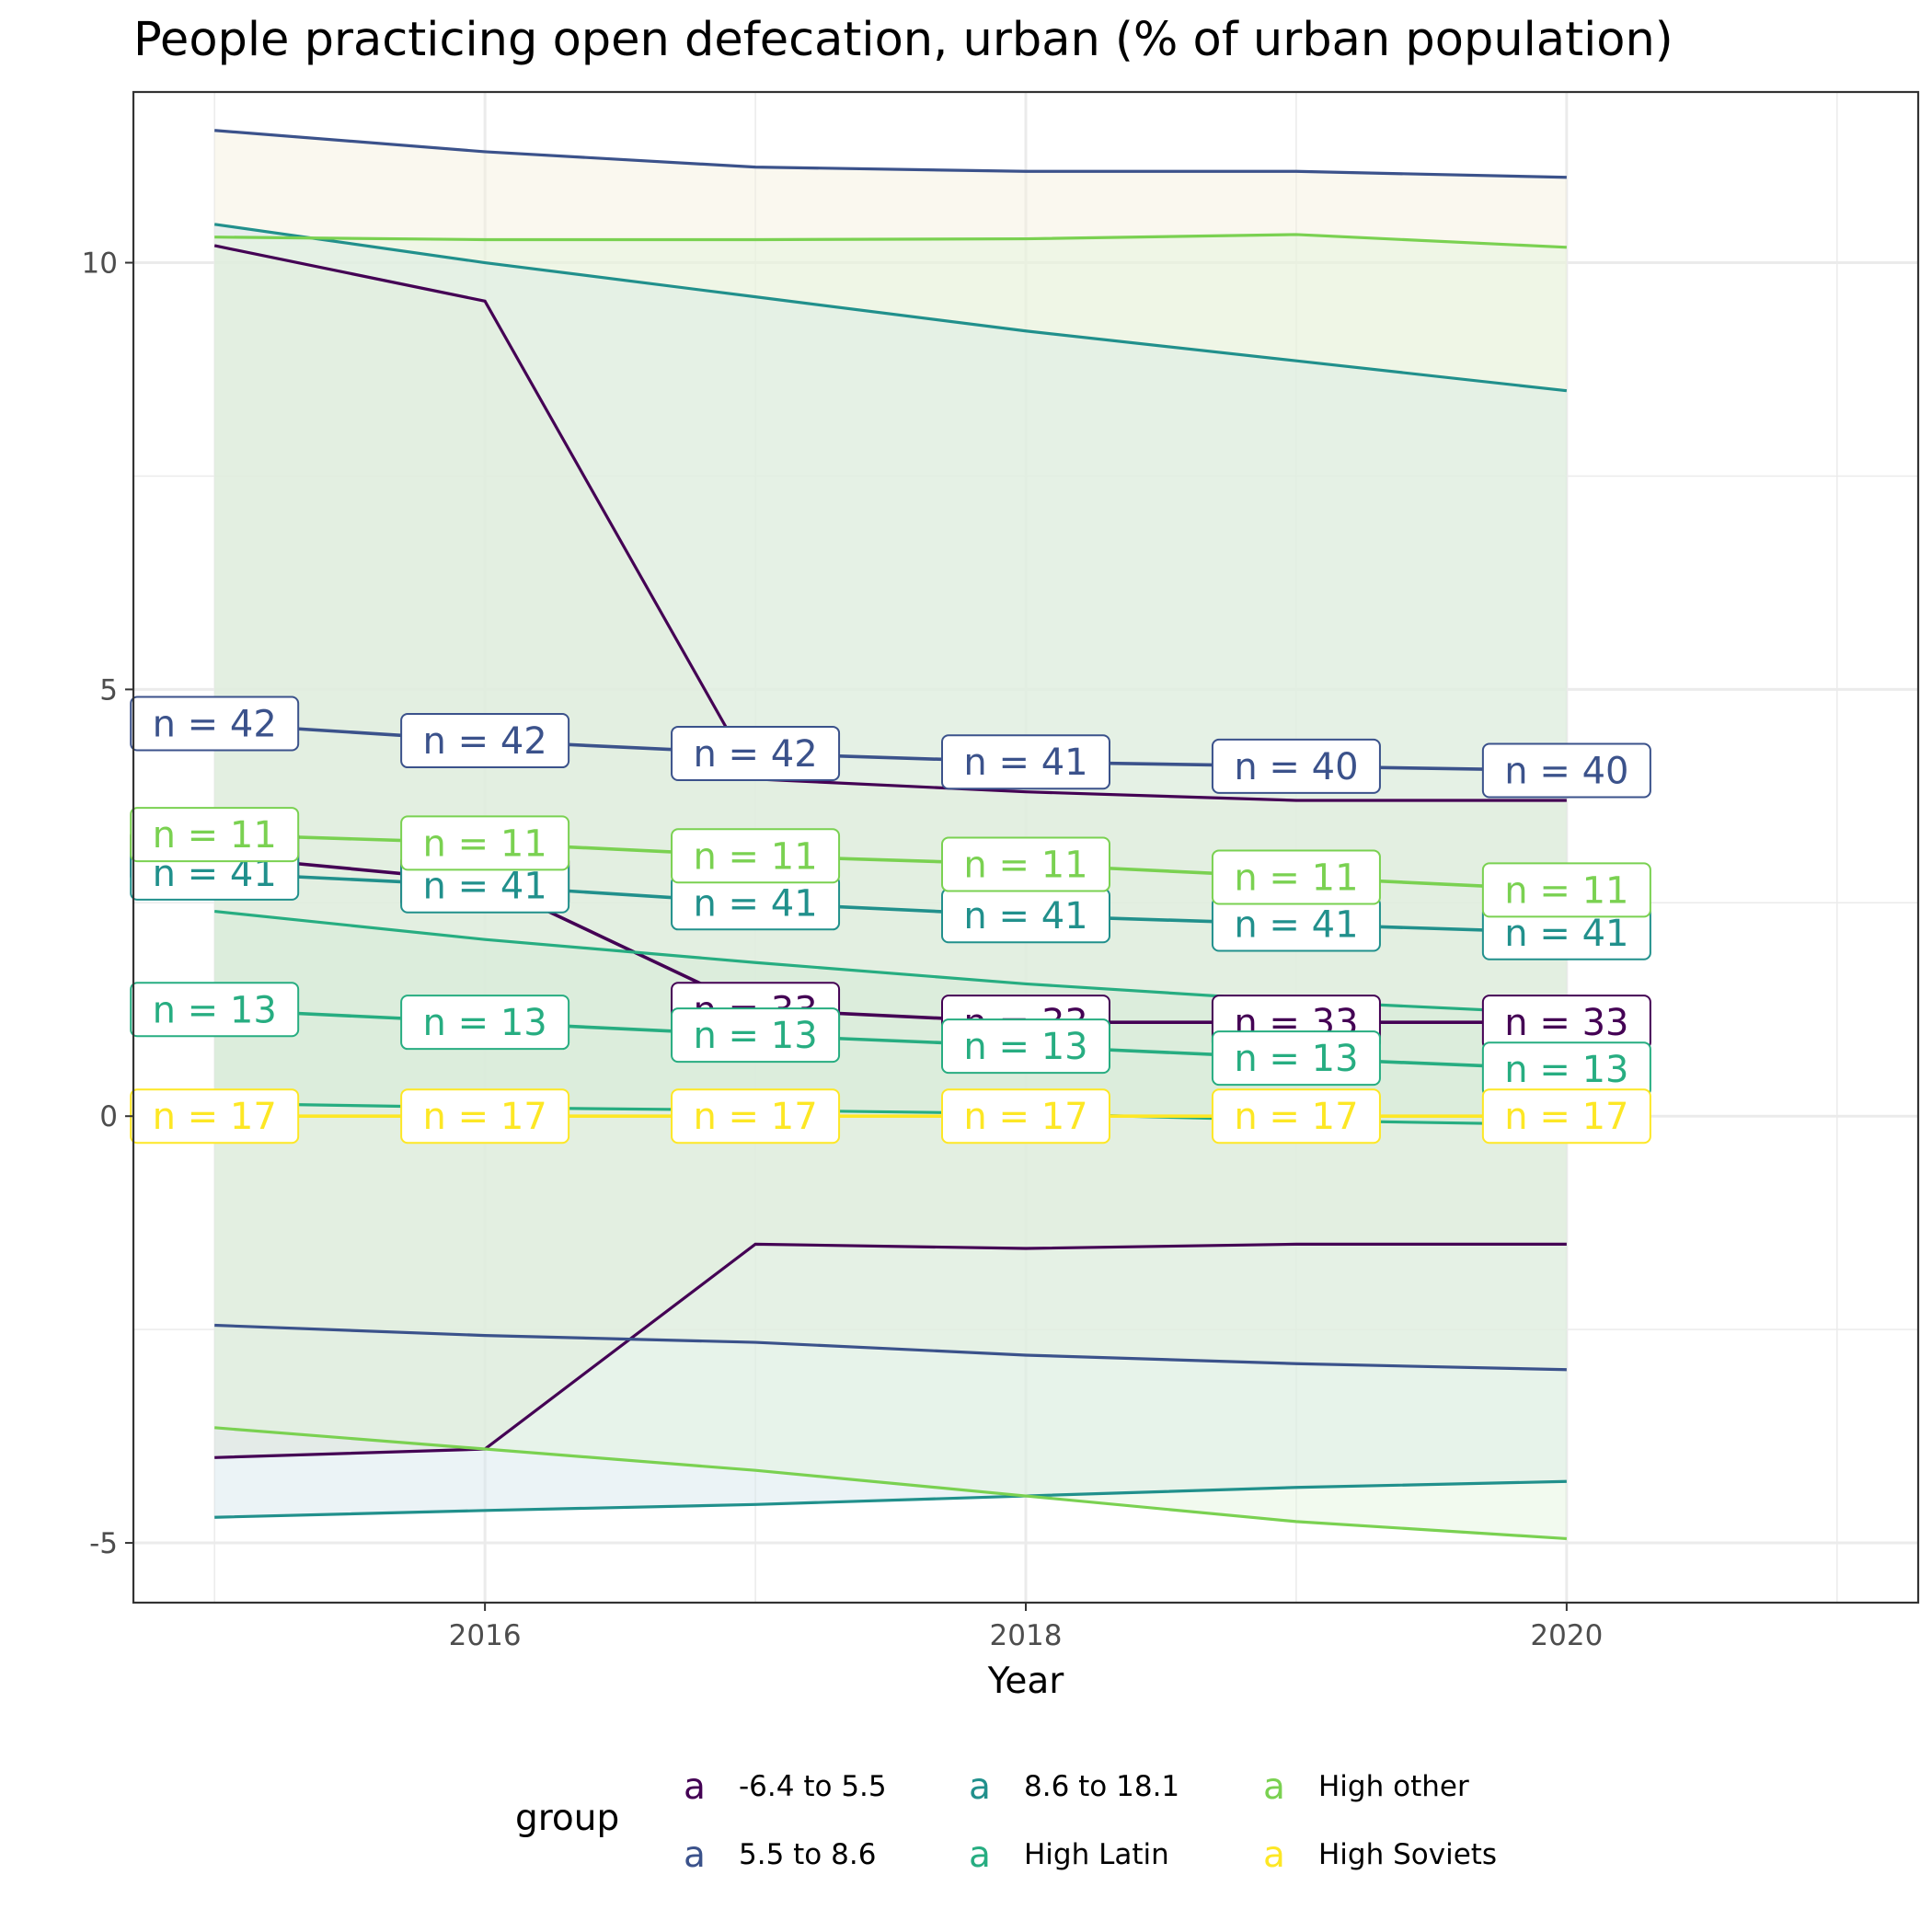 The height and width of the screenshot is (1932, 1932). What do you see at coordinates (1566, 1023) in the screenshot?
I see `count-label: n = 33` at bounding box center [1566, 1023].